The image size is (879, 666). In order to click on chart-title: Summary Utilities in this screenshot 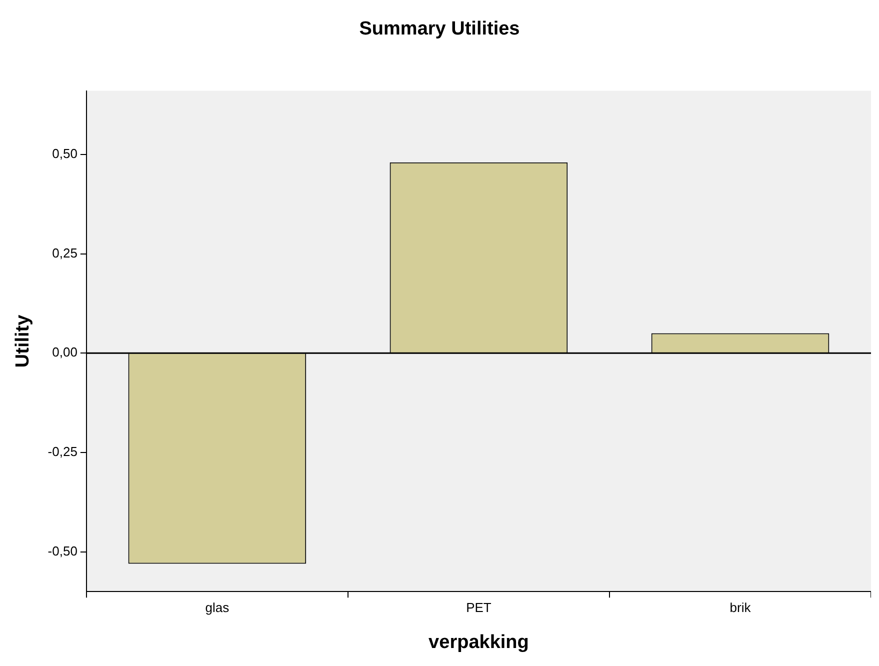, I will do `click(439, 29)`.